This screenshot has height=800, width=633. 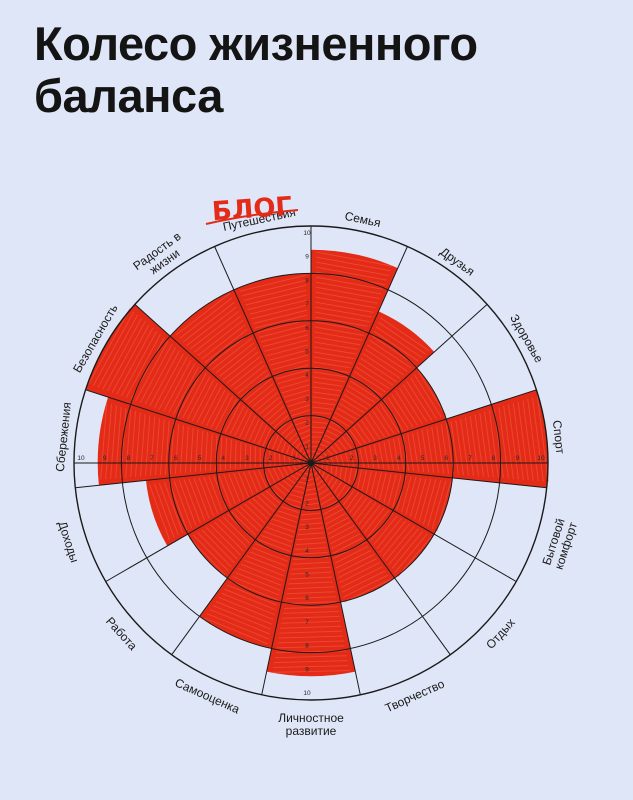 I want to click on segment-label-text: Друзья, so click(x=457, y=261).